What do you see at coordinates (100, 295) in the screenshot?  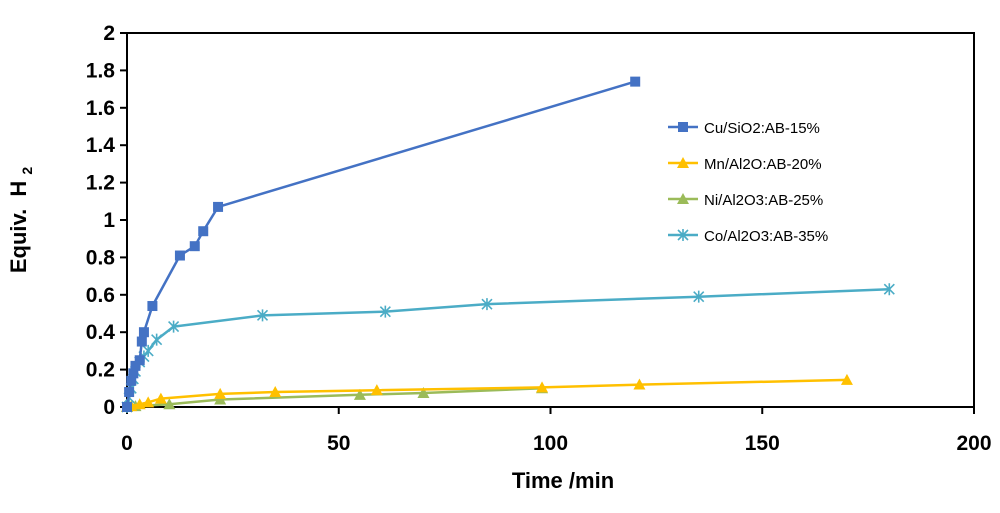 I see `y-tick-label: 0.6` at bounding box center [100, 295].